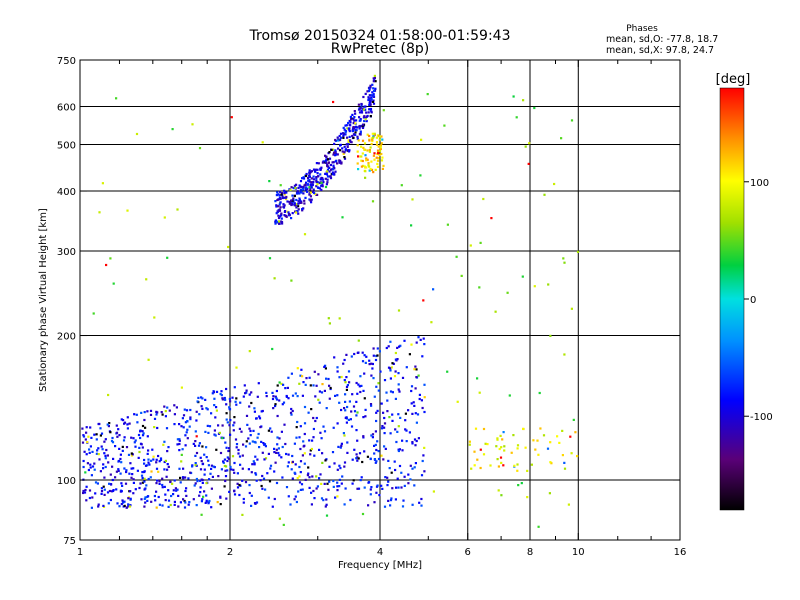 The image size is (800, 600). Describe the element at coordinates (380, 552) in the screenshot. I see `x-tick-label: 4` at that location.